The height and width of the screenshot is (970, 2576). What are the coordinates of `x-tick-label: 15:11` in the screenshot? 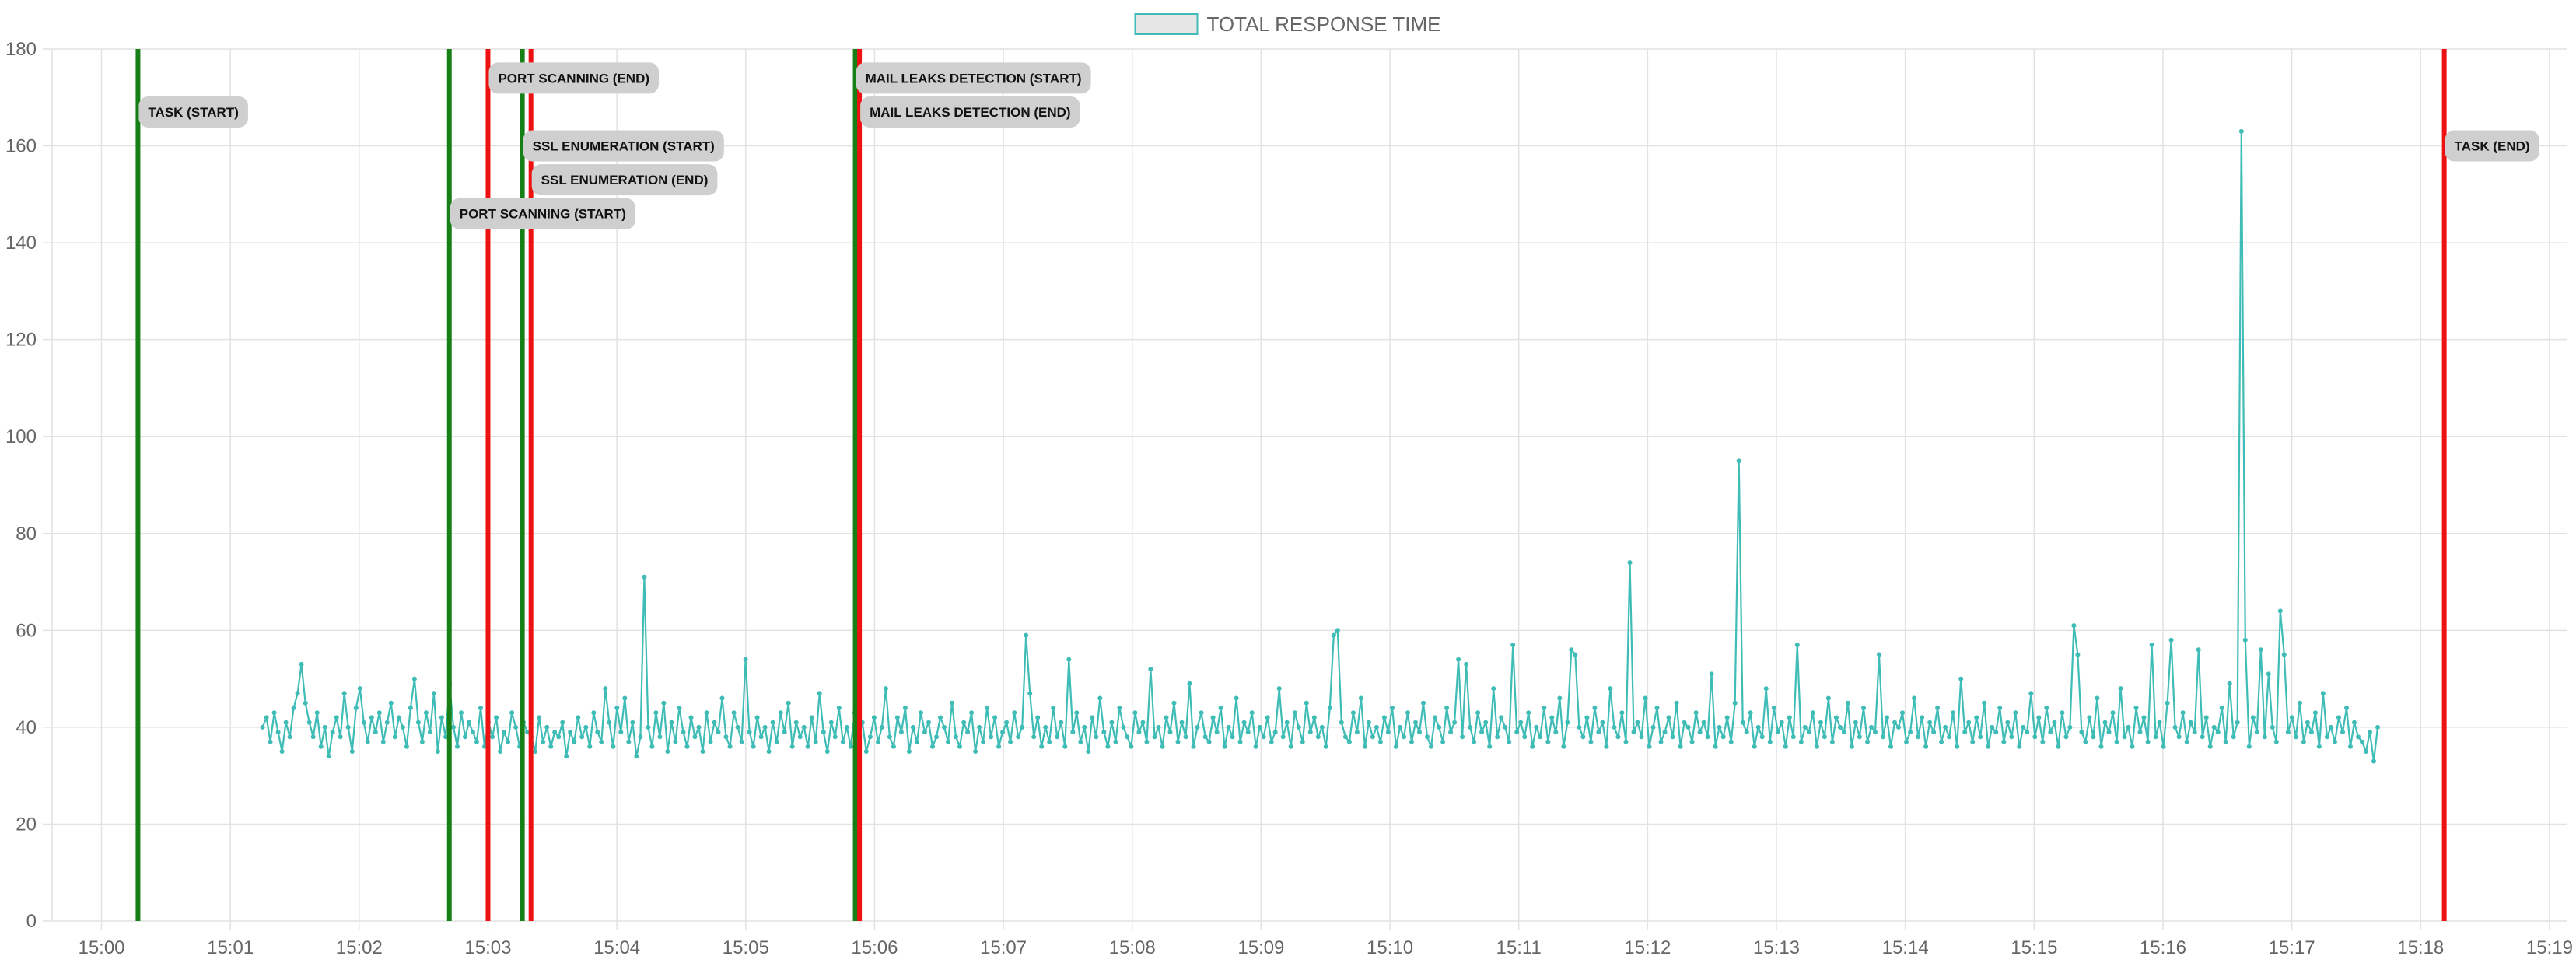 It's located at (1519, 947).